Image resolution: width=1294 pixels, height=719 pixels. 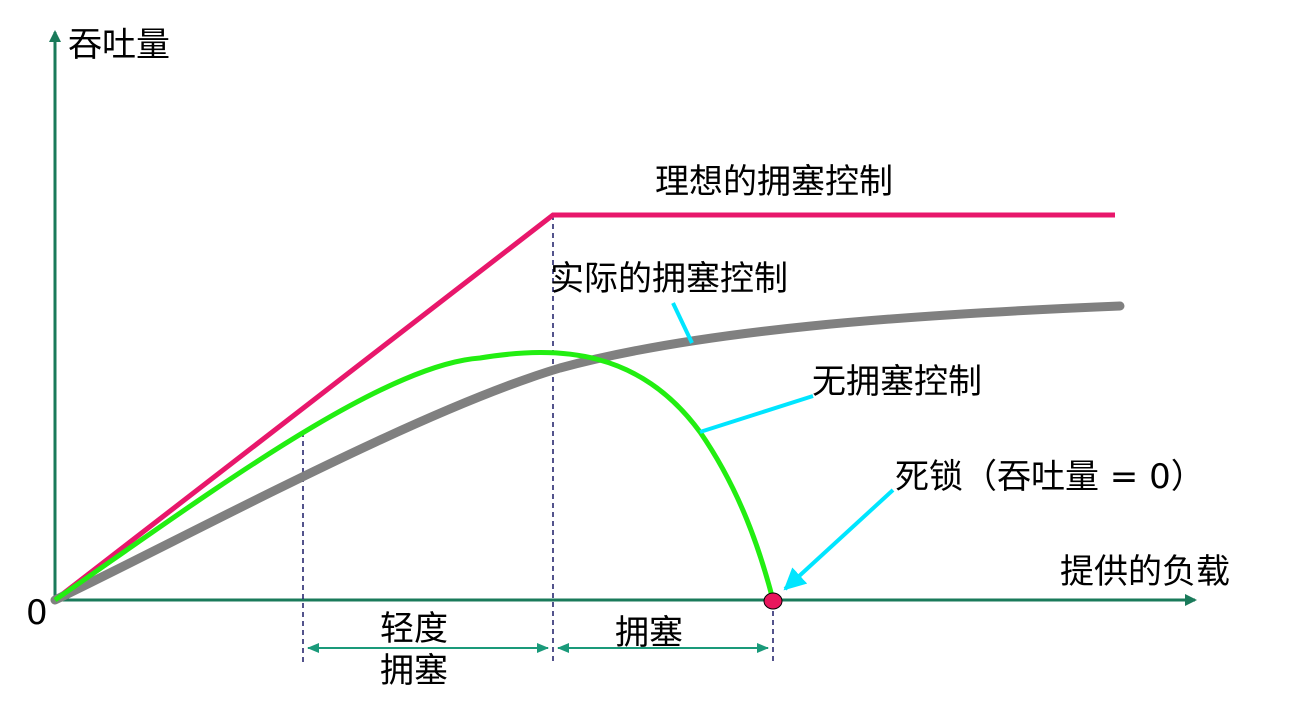 I want to click on actual-pointer, so click(x=682, y=323).